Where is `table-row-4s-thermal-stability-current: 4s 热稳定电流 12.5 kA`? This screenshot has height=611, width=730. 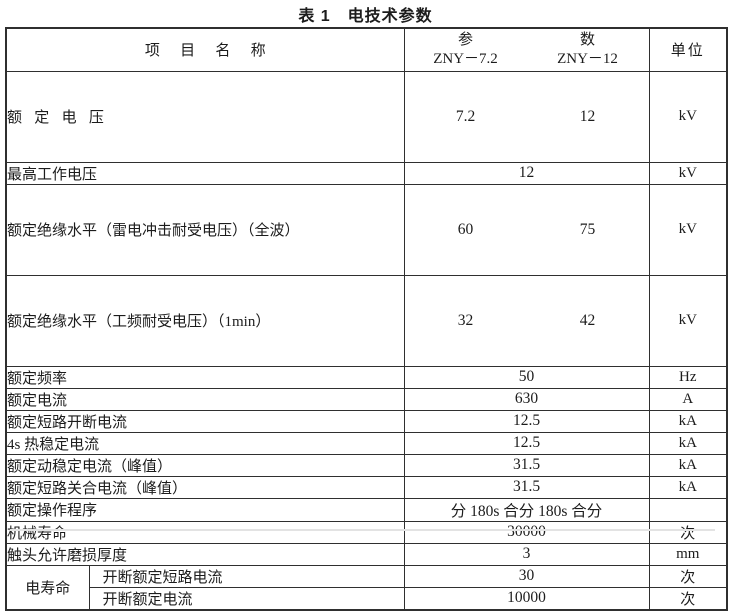
table-row-4s-thermal-stability-current: 4s 热稳定电流 12.5 kA is located at coordinates (366, 443).